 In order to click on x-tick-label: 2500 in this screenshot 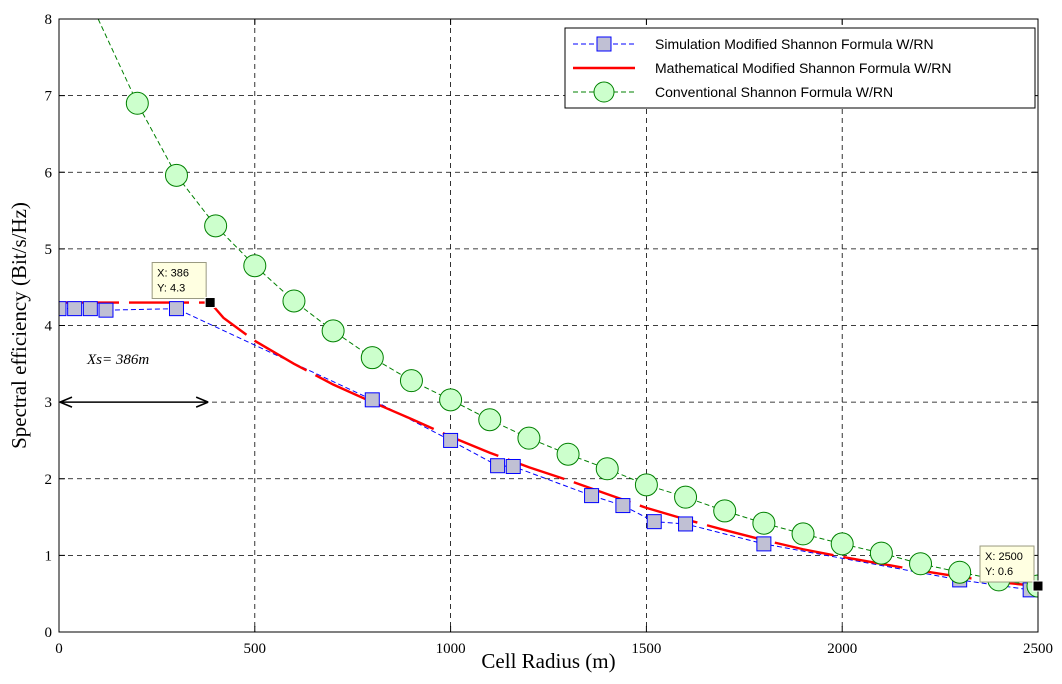, I will do `click(1038, 649)`.